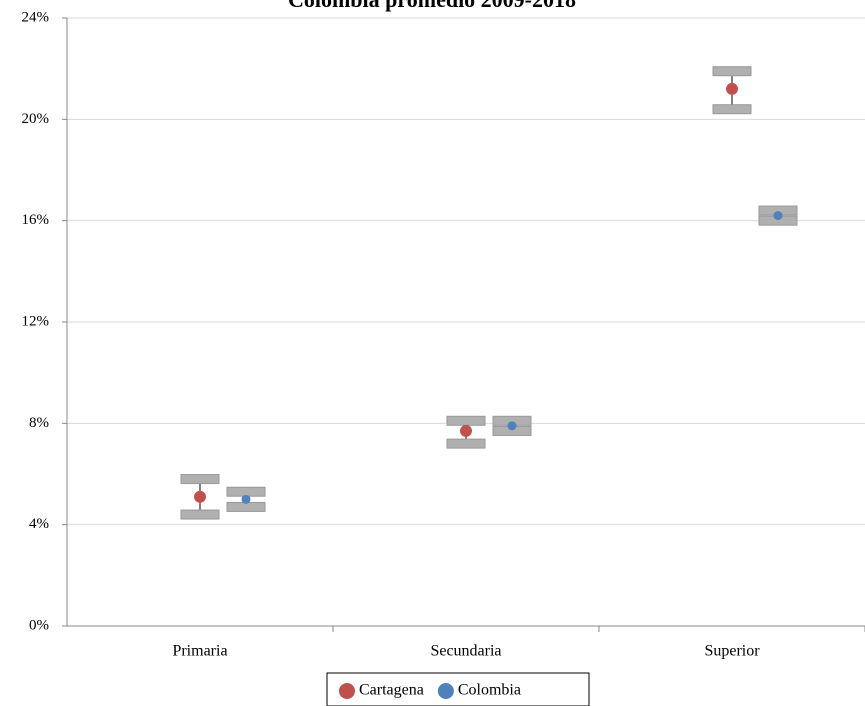 The image size is (865, 706). Describe the element at coordinates (39, 524) in the screenshot. I see `y-tick-label: 4%` at that location.